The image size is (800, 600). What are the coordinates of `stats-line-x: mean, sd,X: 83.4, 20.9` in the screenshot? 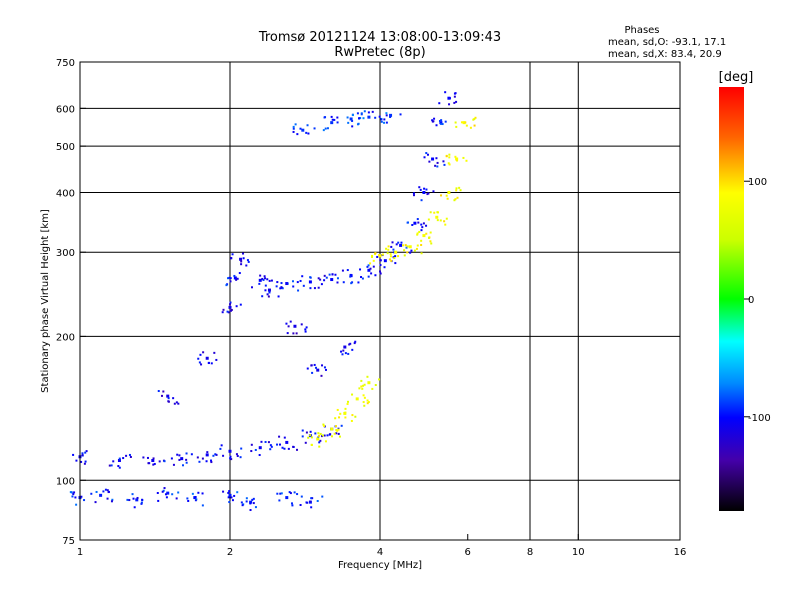 It's located at (665, 54).